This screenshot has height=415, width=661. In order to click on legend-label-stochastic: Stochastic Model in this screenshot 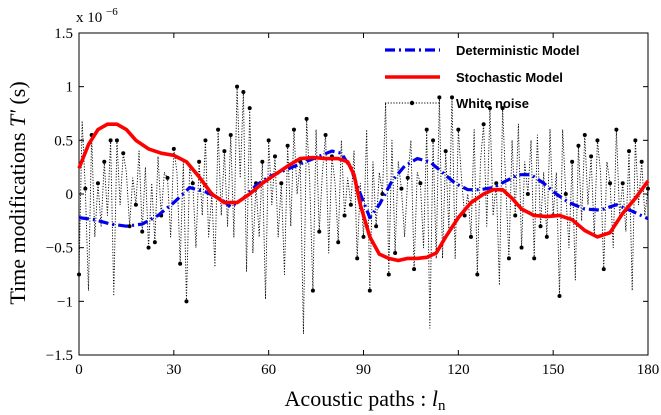, I will do `click(509, 77)`.